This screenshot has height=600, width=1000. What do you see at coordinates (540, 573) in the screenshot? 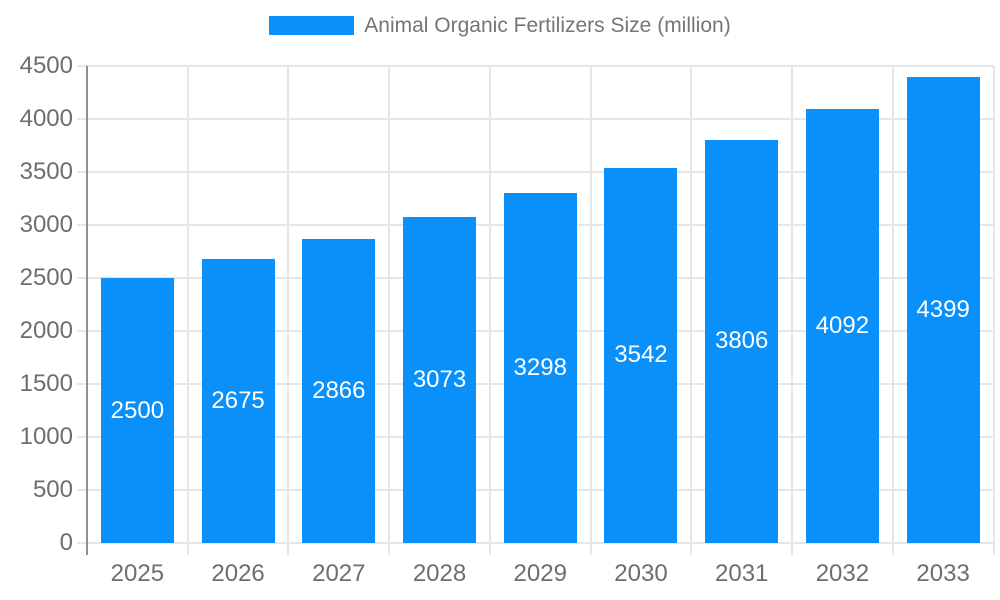
I see `x-axis-tick-label: 2029` at bounding box center [540, 573].